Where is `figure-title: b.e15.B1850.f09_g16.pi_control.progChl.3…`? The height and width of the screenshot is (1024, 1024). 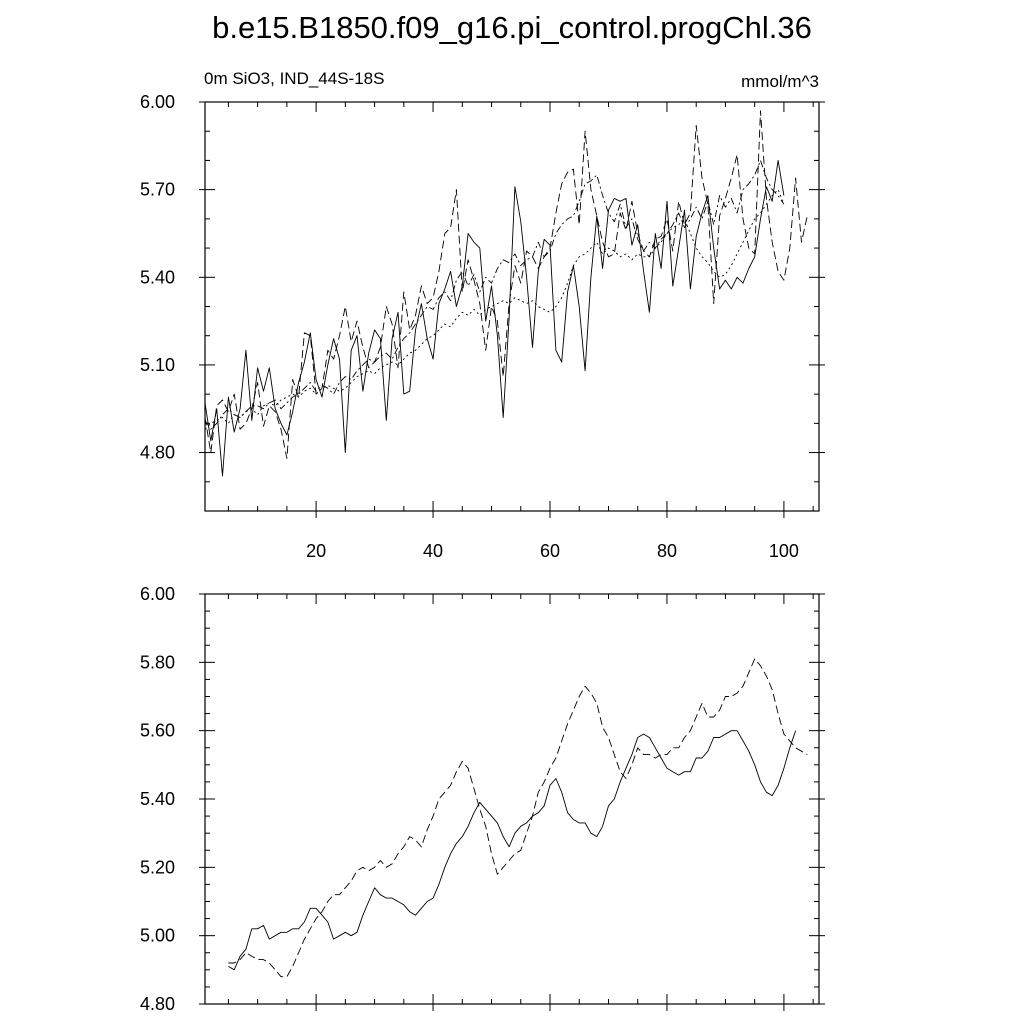
figure-title: b.e15.B1850.f09_g16.pi_control.progChl.3… is located at coordinates (512, 27).